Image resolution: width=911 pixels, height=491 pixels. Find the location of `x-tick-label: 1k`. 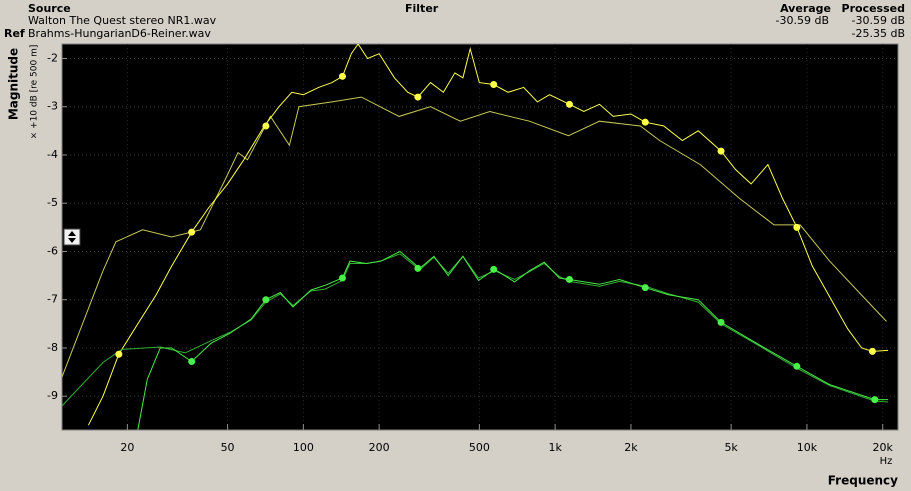

x-tick-label: 1k is located at coordinates (555, 447).